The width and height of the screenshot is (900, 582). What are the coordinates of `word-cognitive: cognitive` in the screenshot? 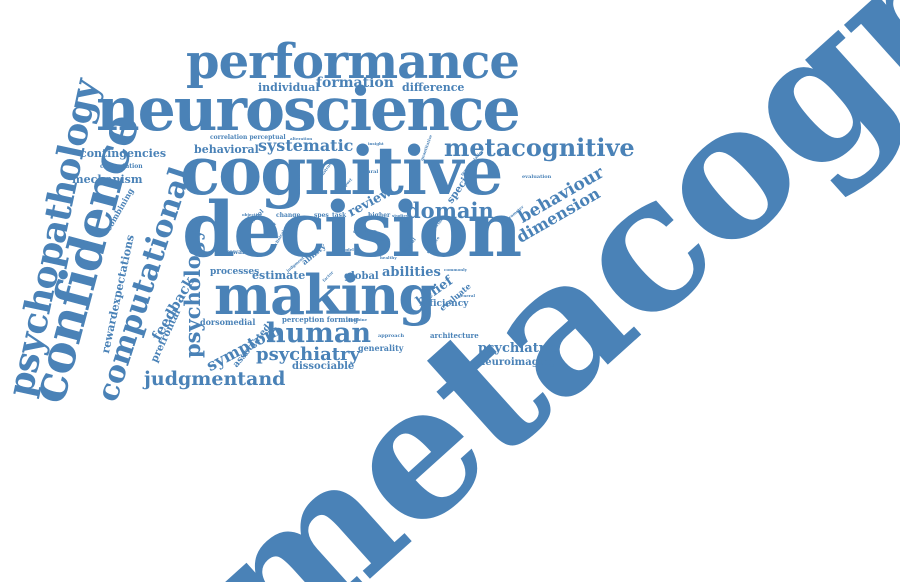 It's located at (341, 171).